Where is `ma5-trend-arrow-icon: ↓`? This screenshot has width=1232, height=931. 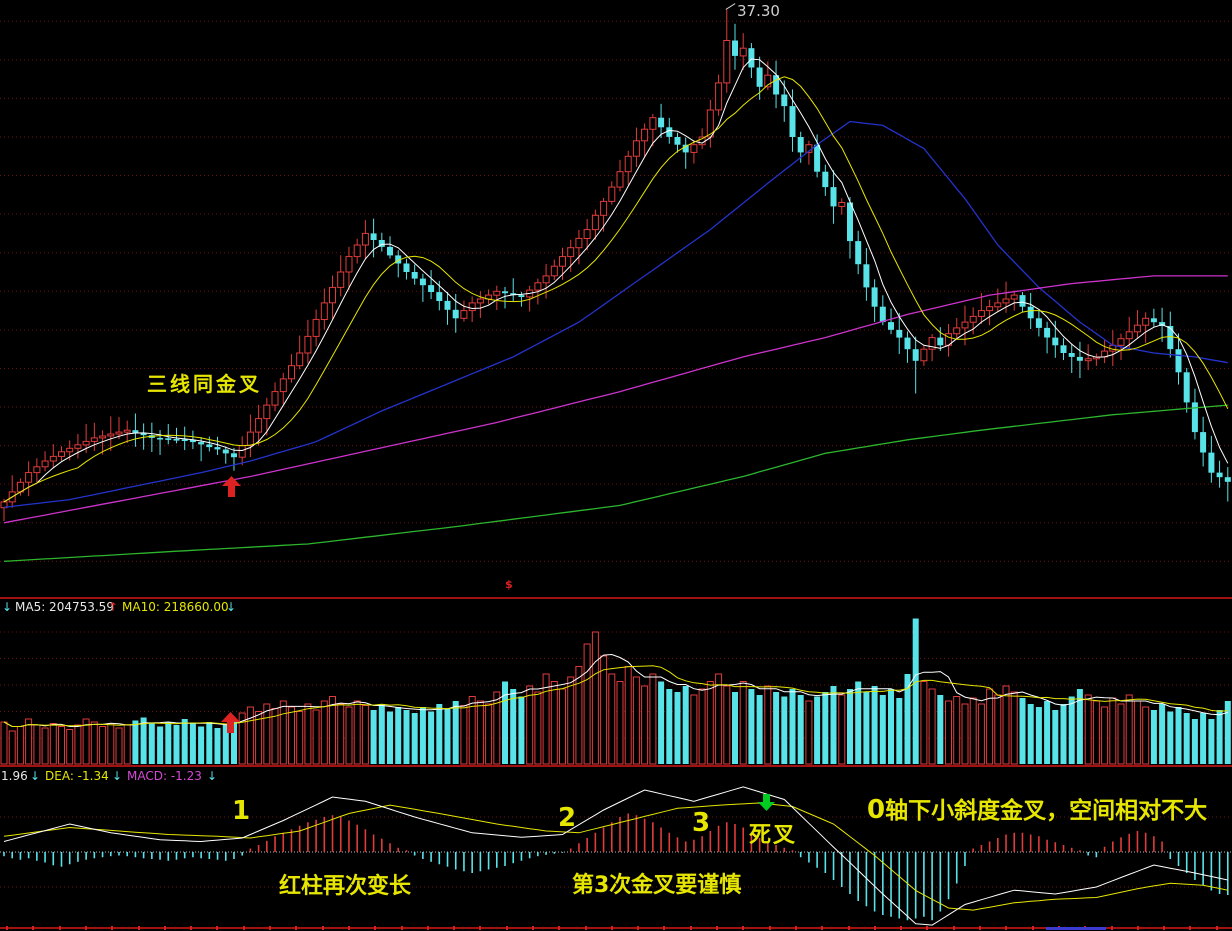
ma5-trend-arrow-icon: ↓ is located at coordinates (7, 607).